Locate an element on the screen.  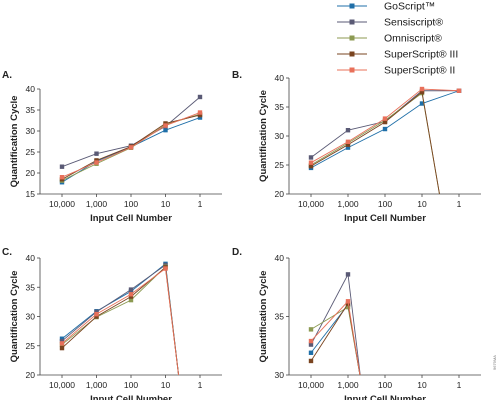
legend-label: Sensiscript® is located at coordinates (413, 23).